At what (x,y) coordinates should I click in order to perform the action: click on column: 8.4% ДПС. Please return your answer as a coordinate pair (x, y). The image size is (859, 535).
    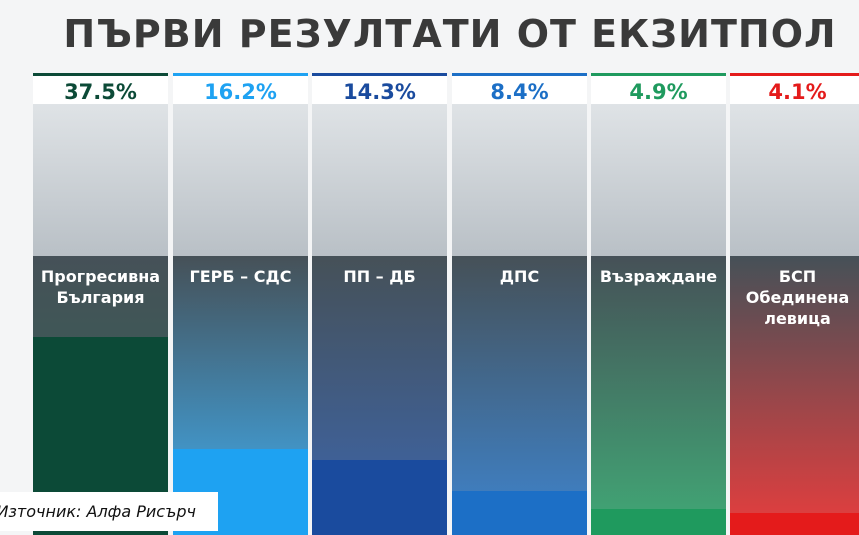
    Looking at the image, I should click on (519, 304).